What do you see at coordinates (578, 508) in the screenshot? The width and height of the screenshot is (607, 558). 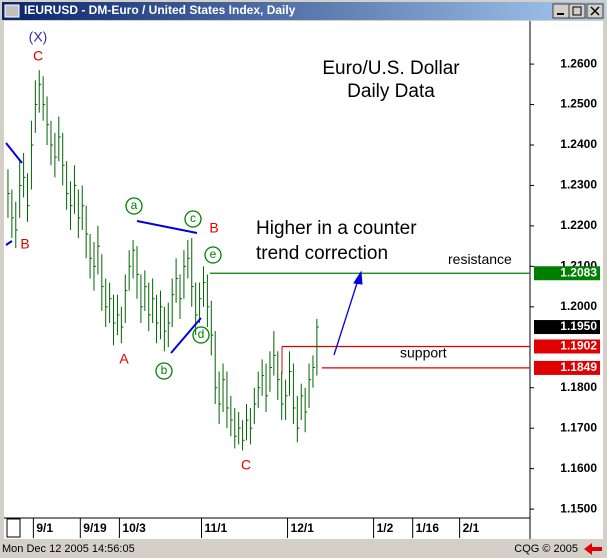 I see `y-tick-label: 1.1500` at bounding box center [578, 508].